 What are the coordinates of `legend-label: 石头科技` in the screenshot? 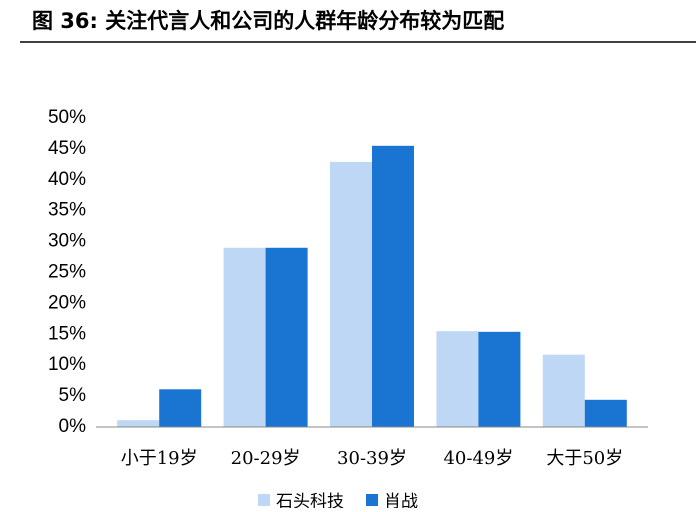 It's located at (310, 500).